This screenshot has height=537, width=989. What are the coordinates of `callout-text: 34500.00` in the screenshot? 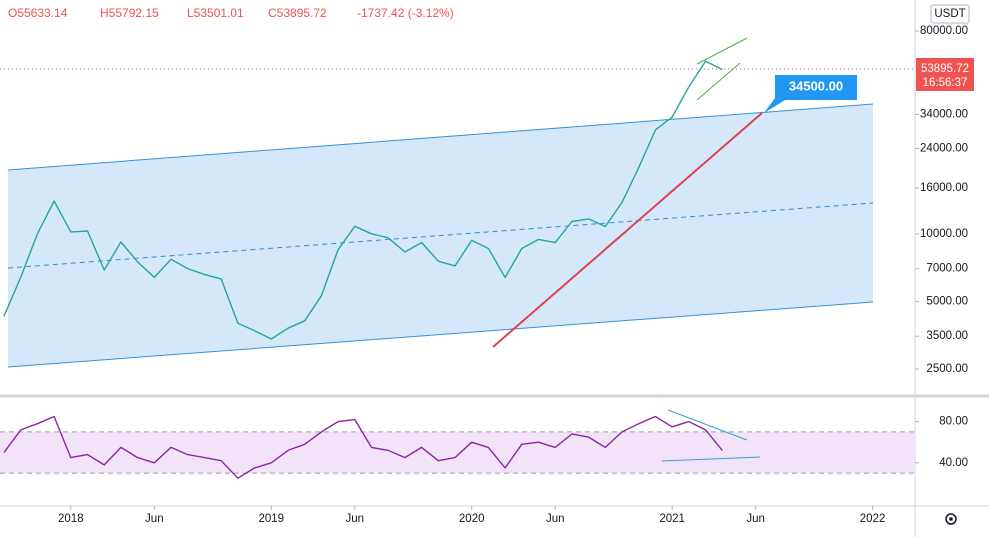 It's located at (816, 85).